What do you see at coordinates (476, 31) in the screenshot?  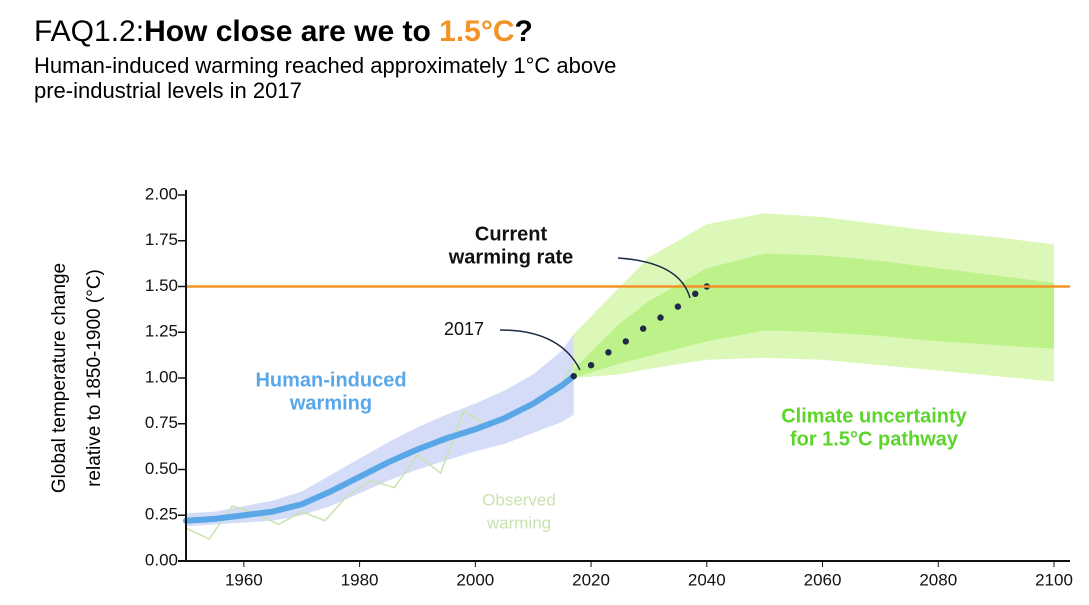 I see `title-highlight: 1.5°C` at bounding box center [476, 31].